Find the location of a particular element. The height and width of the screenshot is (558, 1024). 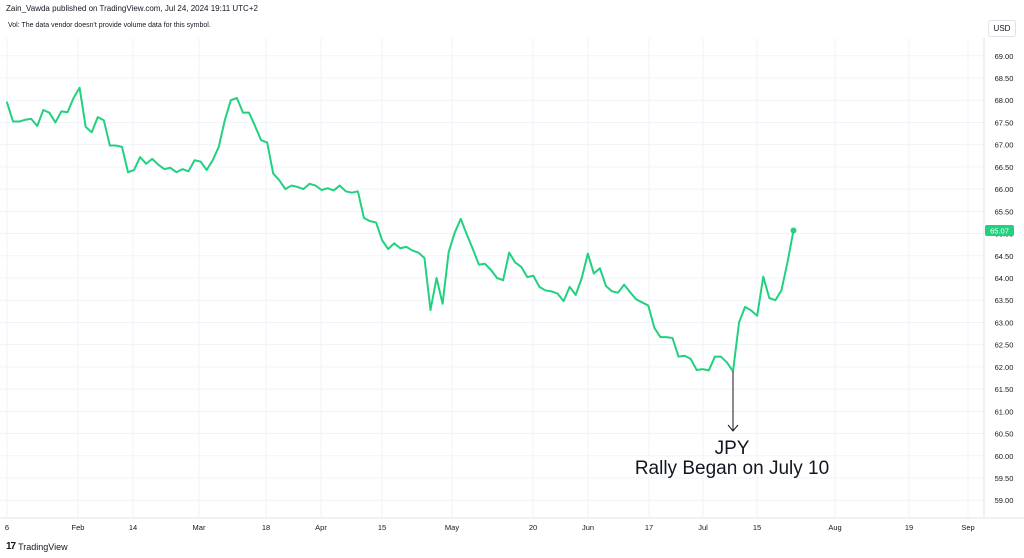

y-tick-label: 67.50 is located at coordinates (1004, 122).